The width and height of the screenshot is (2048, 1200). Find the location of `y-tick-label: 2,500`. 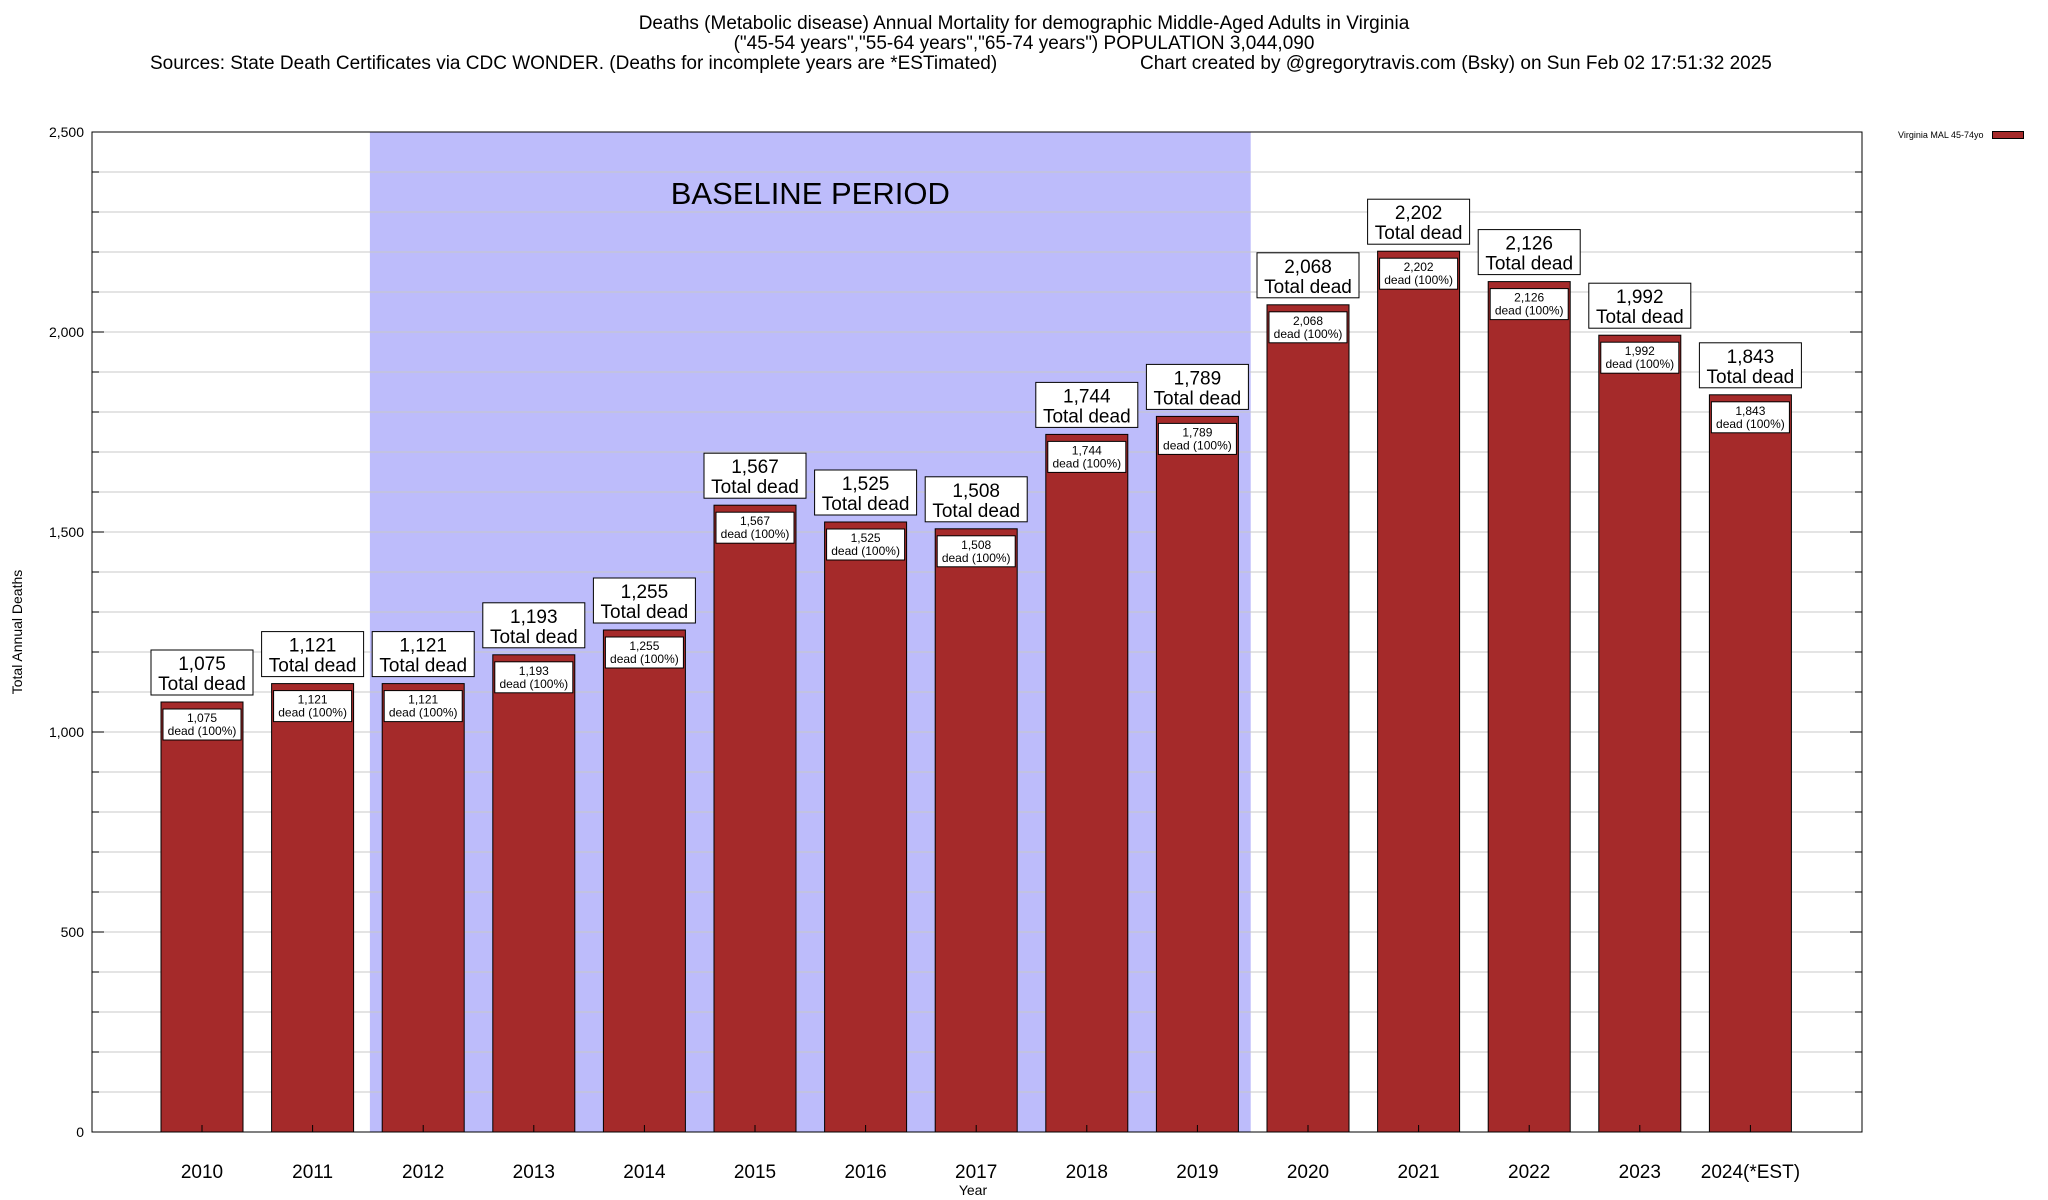

y-tick-label: 2,500 is located at coordinates (66, 132).